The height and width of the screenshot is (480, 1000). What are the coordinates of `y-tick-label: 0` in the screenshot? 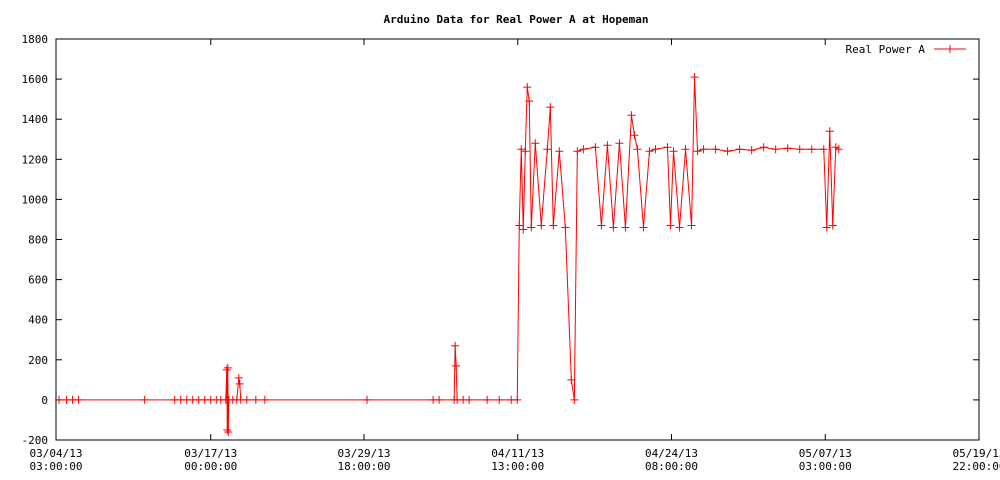 It's located at (44, 400).